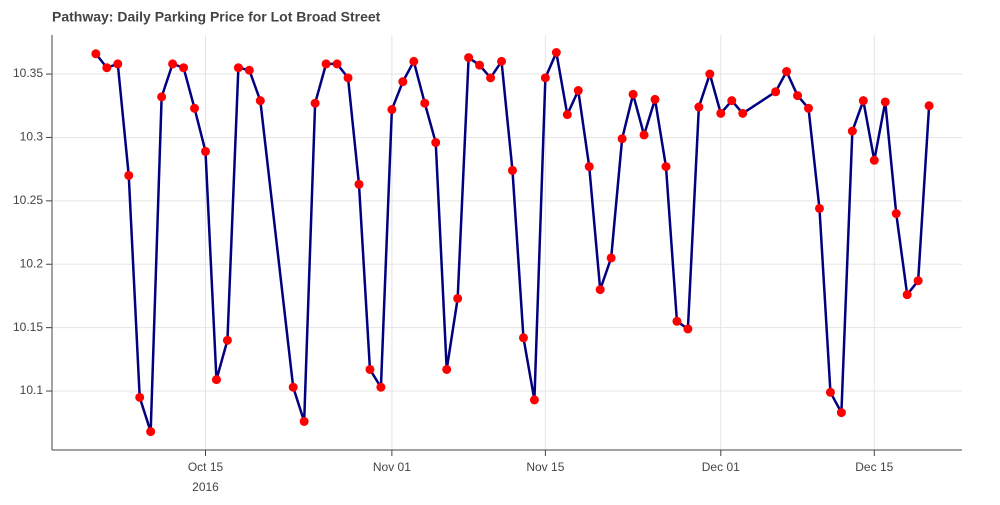  Describe the element at coordinates (28, 200) in the screenshot. I see `y-tick-label: 10.25` at that location.